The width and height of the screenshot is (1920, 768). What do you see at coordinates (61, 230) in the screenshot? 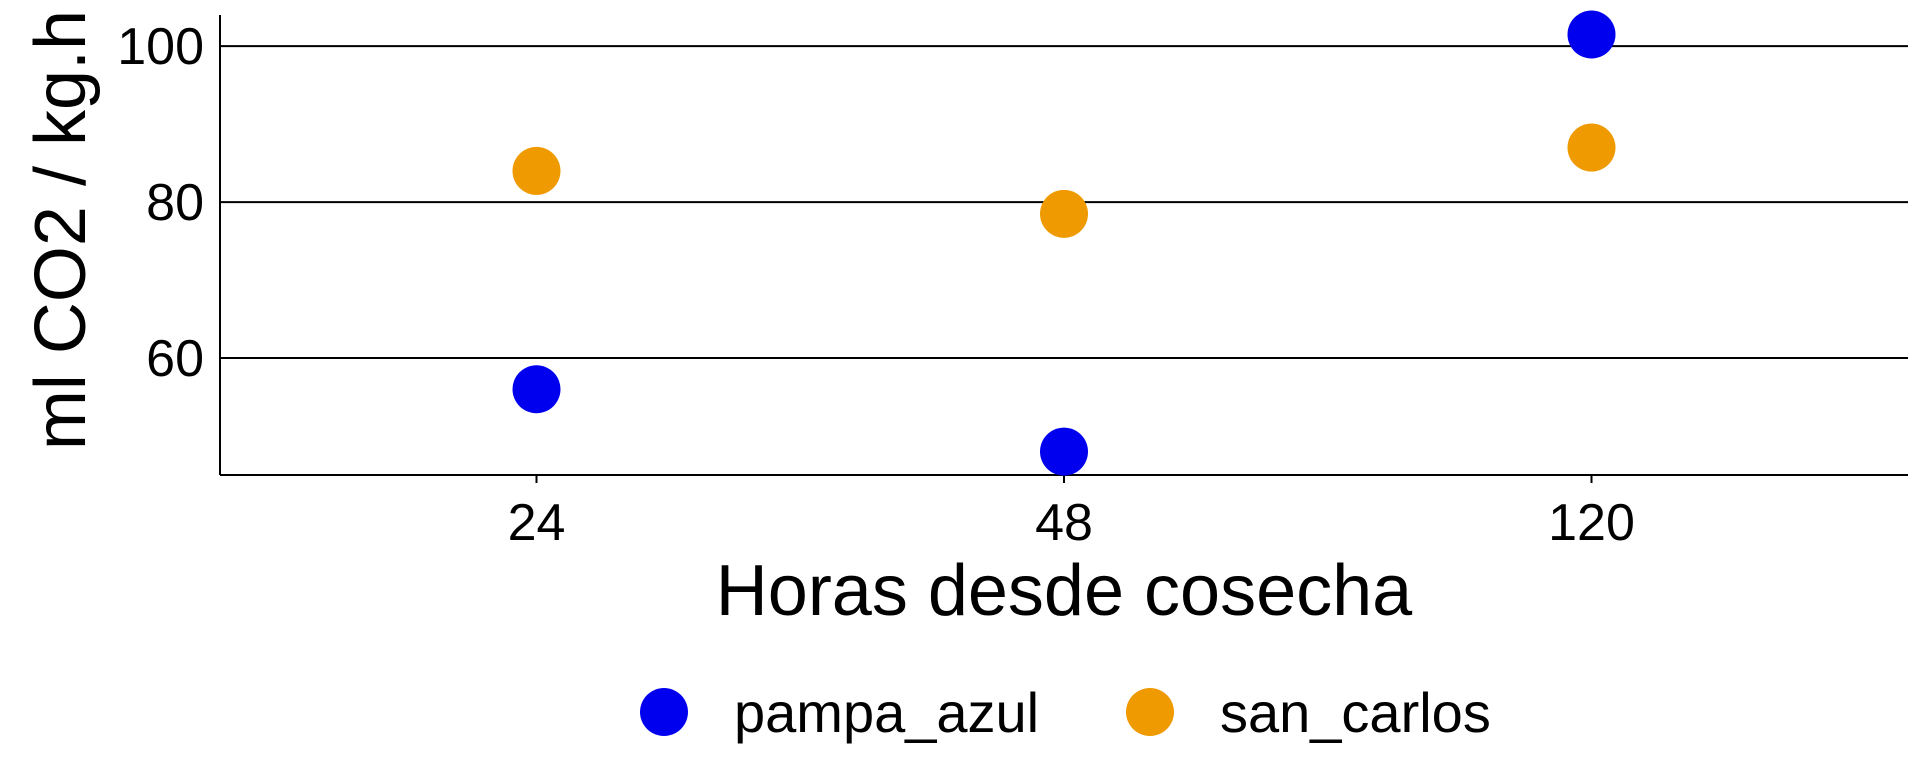
I see `y-axis-title: ml CO2 / kg.h` at bounding box center [61, 230].